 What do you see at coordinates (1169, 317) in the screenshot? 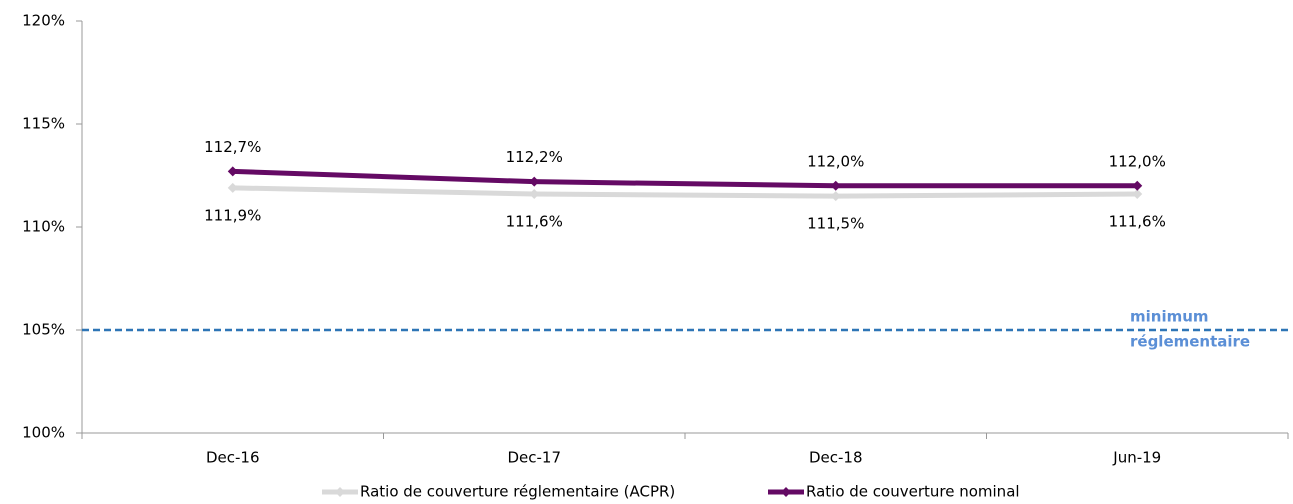
I see `reference-label: minimum` at bounding box center [1169, 317].